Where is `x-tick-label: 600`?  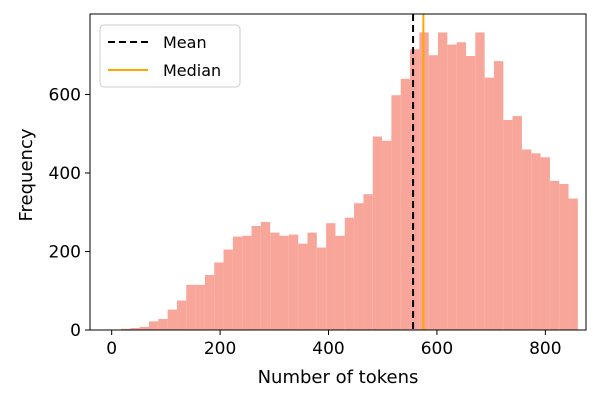 x-tick-label: 600 is located at coordinates (437, 349).